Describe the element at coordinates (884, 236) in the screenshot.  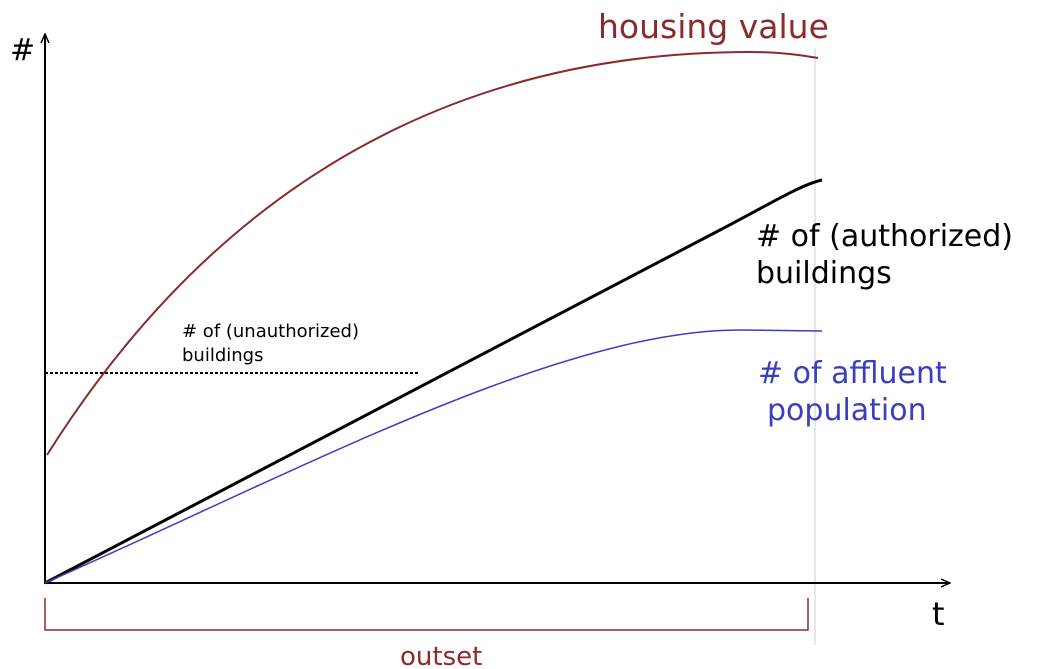
I see `authorized-label: # of (authorized)` at that location.